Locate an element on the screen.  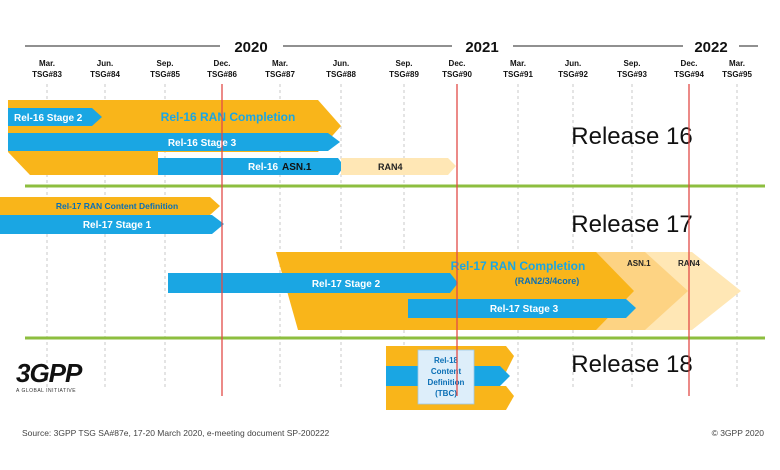
rel17-stage2-label: Rel-17 Stage 2 is located at coordinates (346, 284).